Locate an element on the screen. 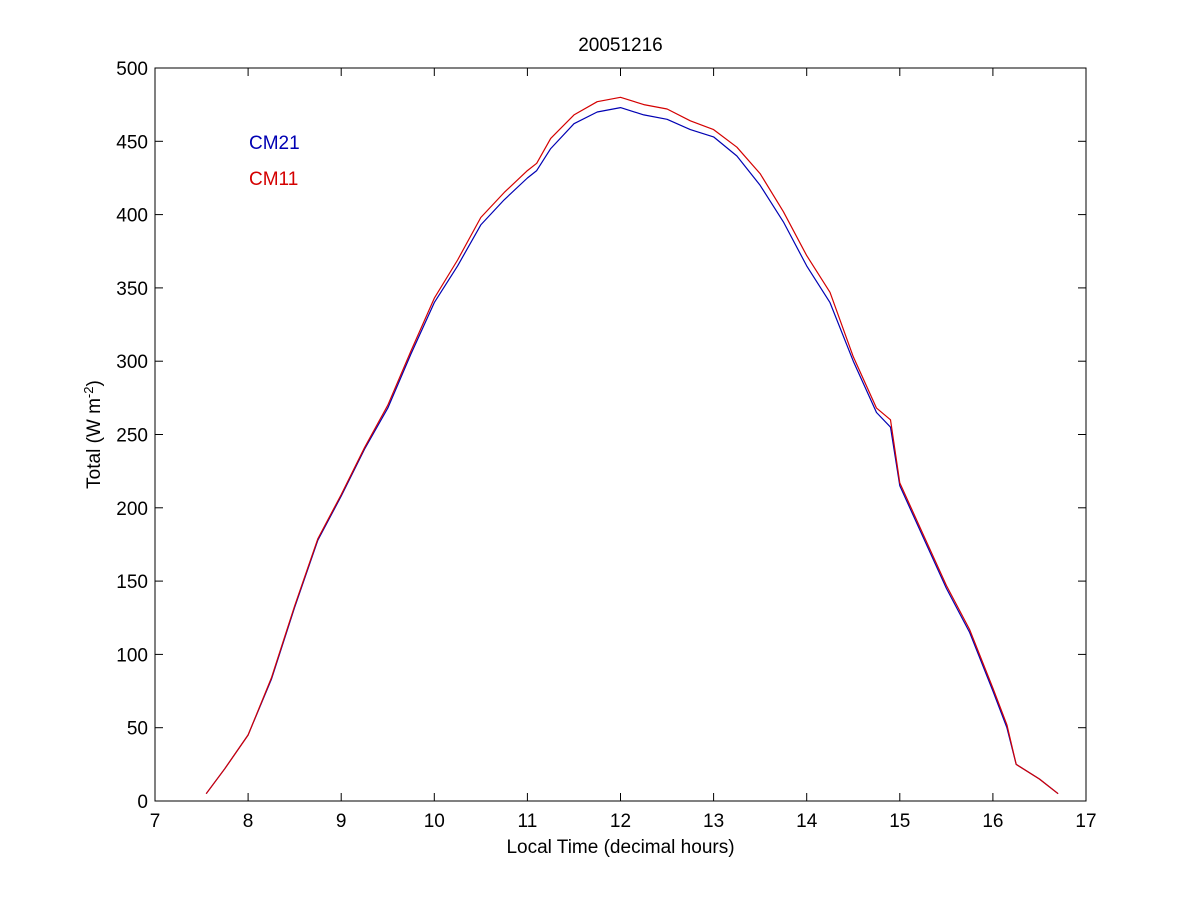  y-tick-label-3: 150 is located at coordinates (132, 582).